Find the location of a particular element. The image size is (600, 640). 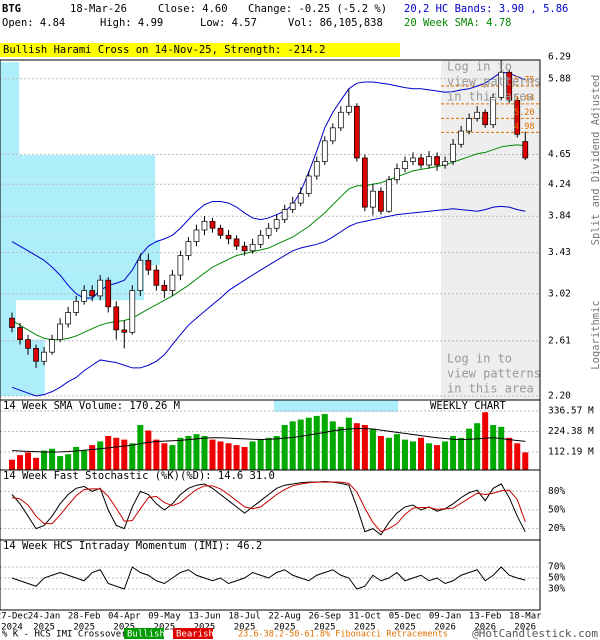

y-tick-label: 5.88 is located at coordinates (559, 78).